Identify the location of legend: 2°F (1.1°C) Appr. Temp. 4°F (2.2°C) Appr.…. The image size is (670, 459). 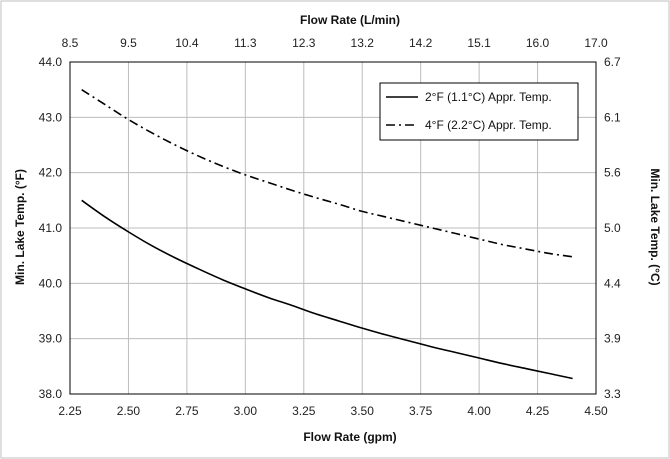
(479, 111).